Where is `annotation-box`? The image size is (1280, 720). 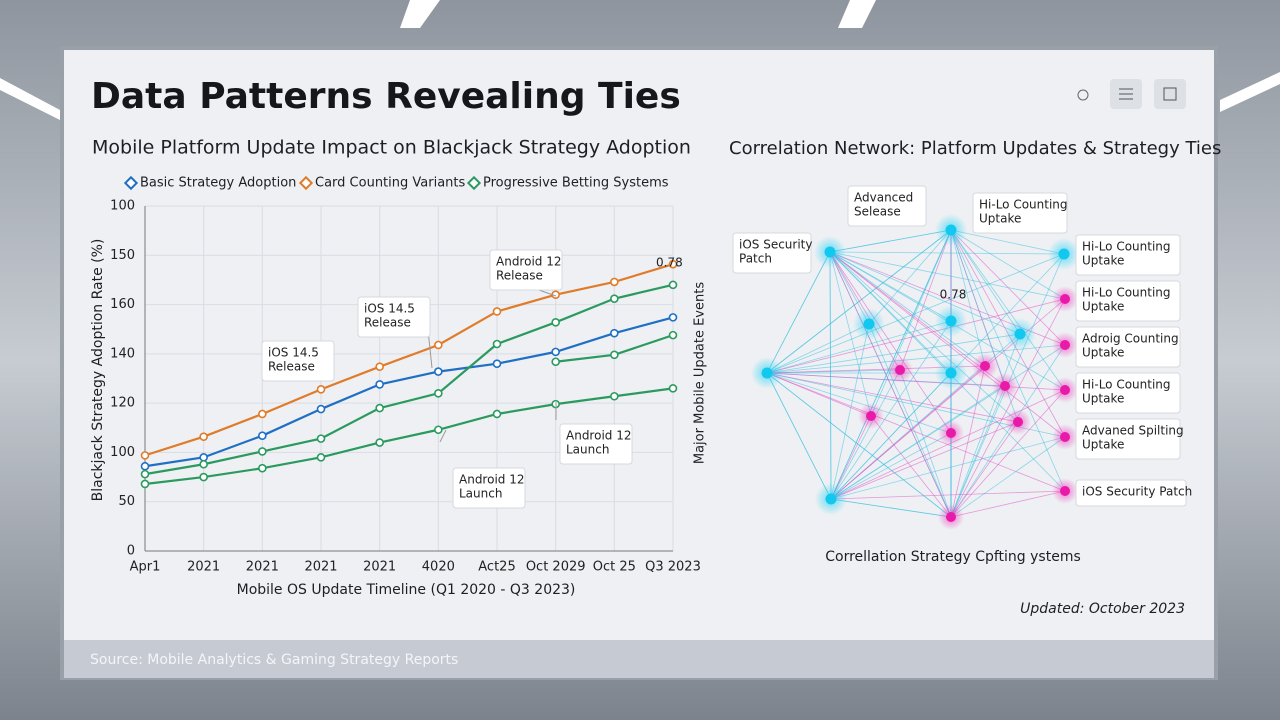
annotation-box is located at coordinates (298, 361).